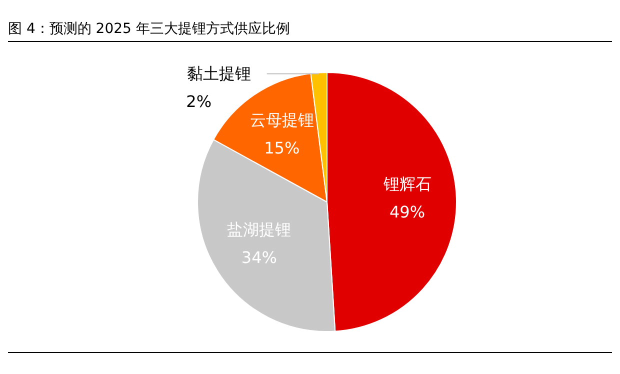  I want to click on slice-label: 锂辉石, so click(407, 184).